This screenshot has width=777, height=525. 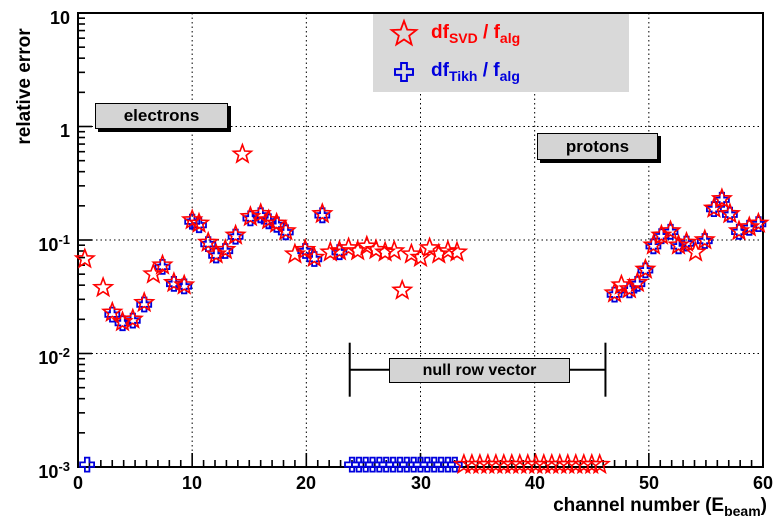 What do you see at coordinates (64, 466) in the screenshot?
I see `y-tick-exp: -3` at bounding box center [64, 466].